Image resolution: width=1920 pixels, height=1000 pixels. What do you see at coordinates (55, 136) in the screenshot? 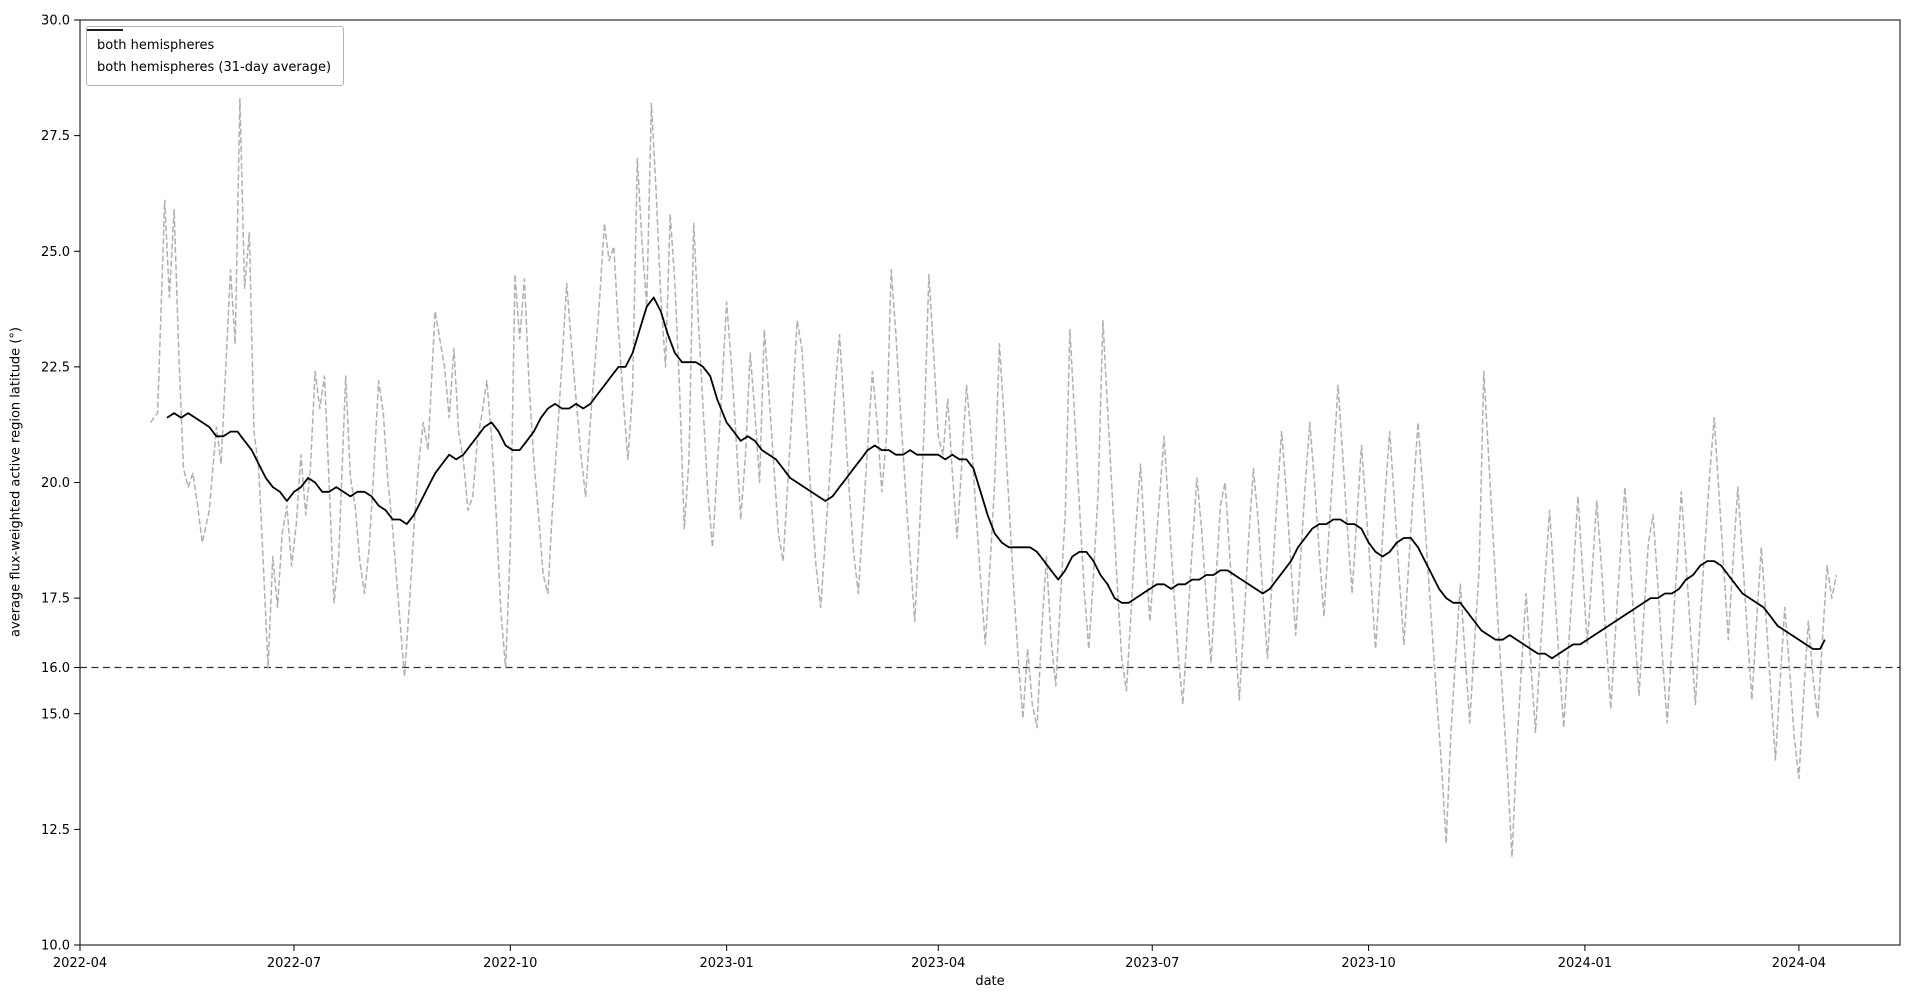
I see `y-tick-label: 27.5` at bounding box center [55, 136].